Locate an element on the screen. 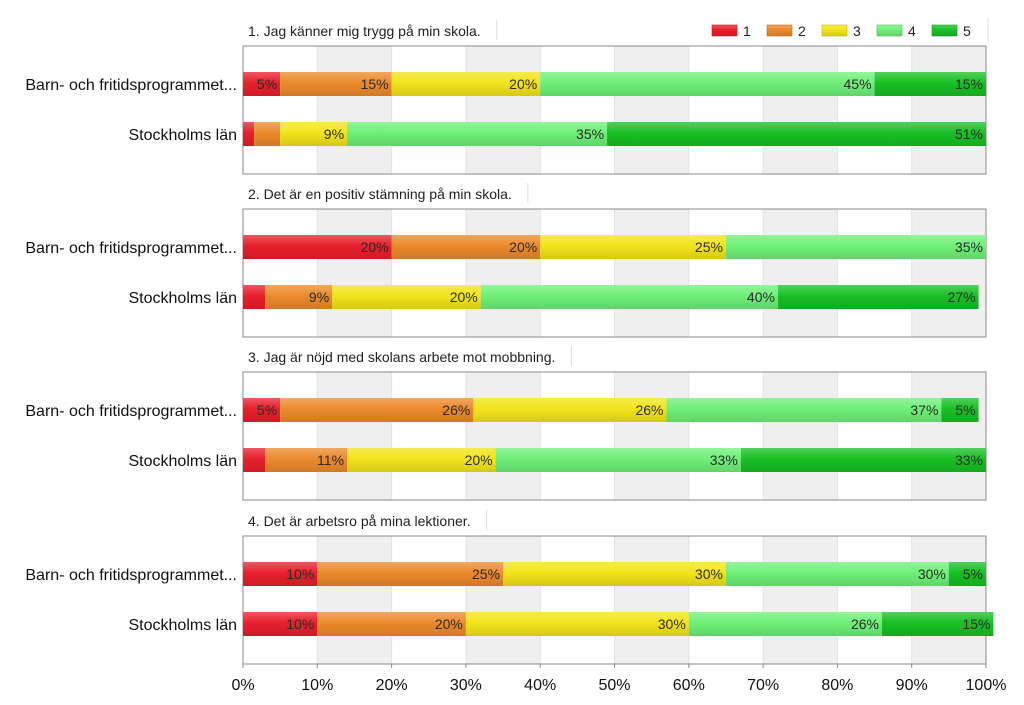 The height and width of the screenshot is (705, 1024). x-tick-label: 10% is located at coordinates (317, 685).